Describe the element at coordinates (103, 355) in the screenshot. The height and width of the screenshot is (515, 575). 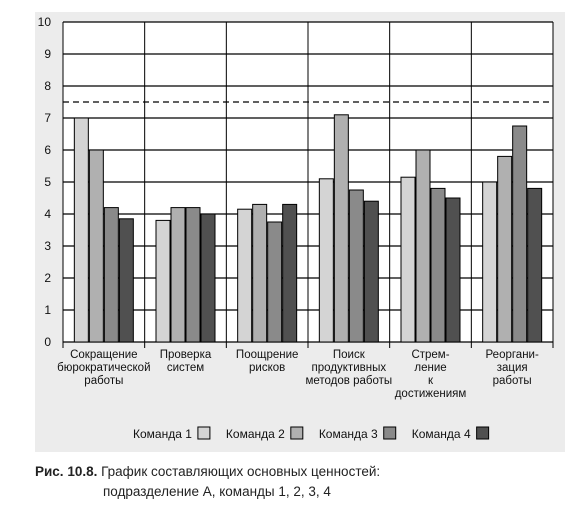
I see `category-label: Сокращение` at that location.